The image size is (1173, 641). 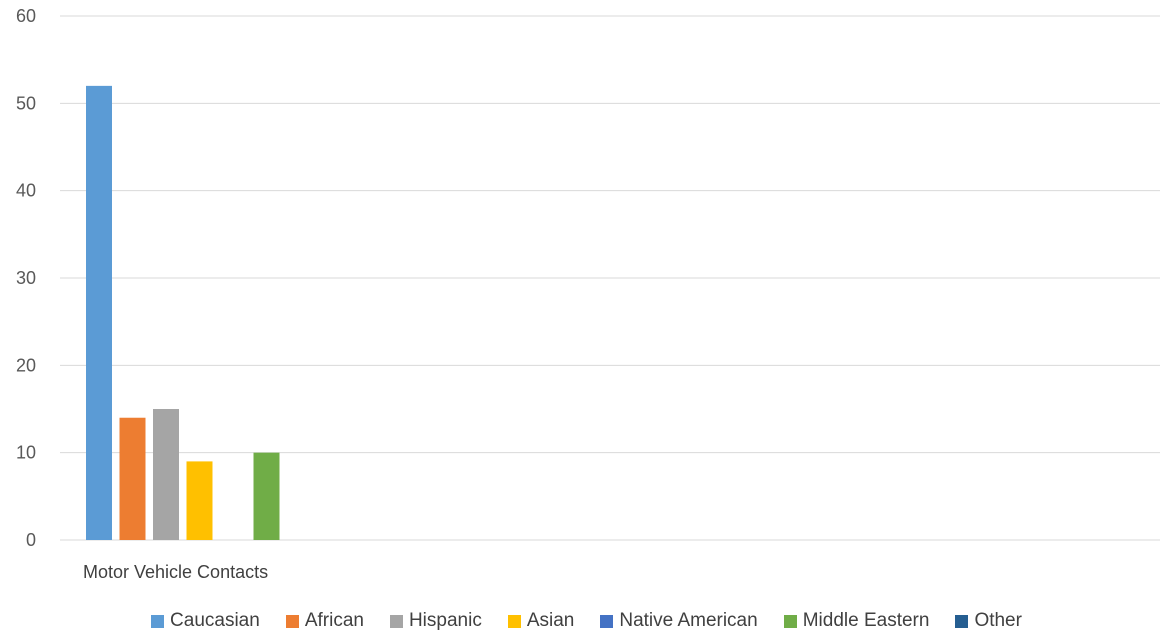 I want to click on legend-label: African, so click(x=334, y=620).